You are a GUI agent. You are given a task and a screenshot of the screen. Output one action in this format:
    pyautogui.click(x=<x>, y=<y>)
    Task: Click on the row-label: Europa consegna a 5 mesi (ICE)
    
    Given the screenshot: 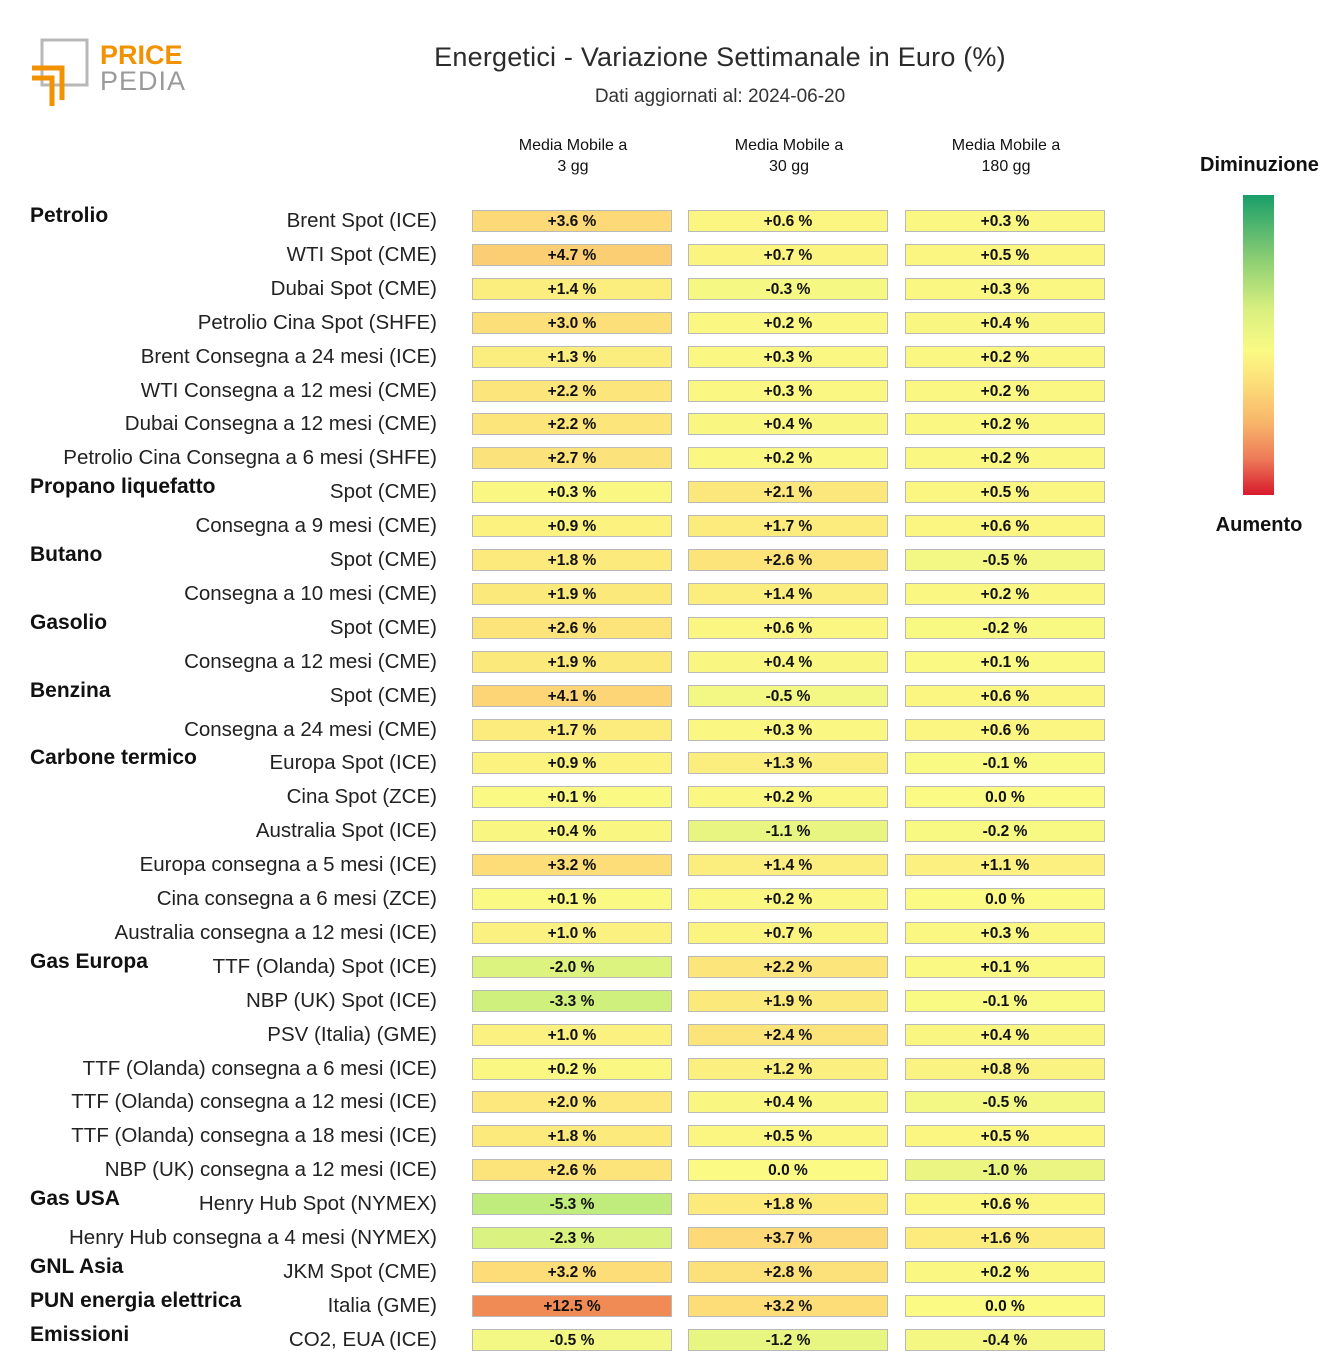 What is the action you would take?
    pyautogui.click(x=288, y=865)
    